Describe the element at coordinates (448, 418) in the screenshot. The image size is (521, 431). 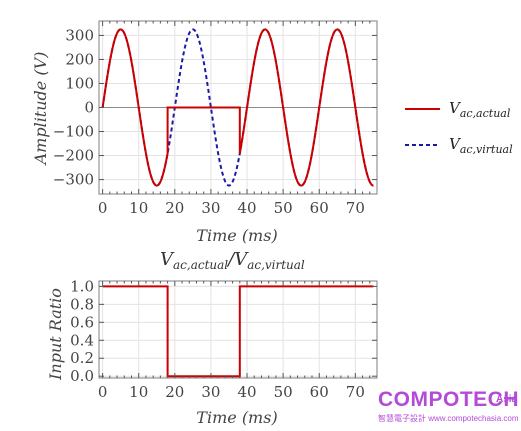
I see `watermark-subtitle: 智慧電子設計 www.compotechasia.com` at that location.